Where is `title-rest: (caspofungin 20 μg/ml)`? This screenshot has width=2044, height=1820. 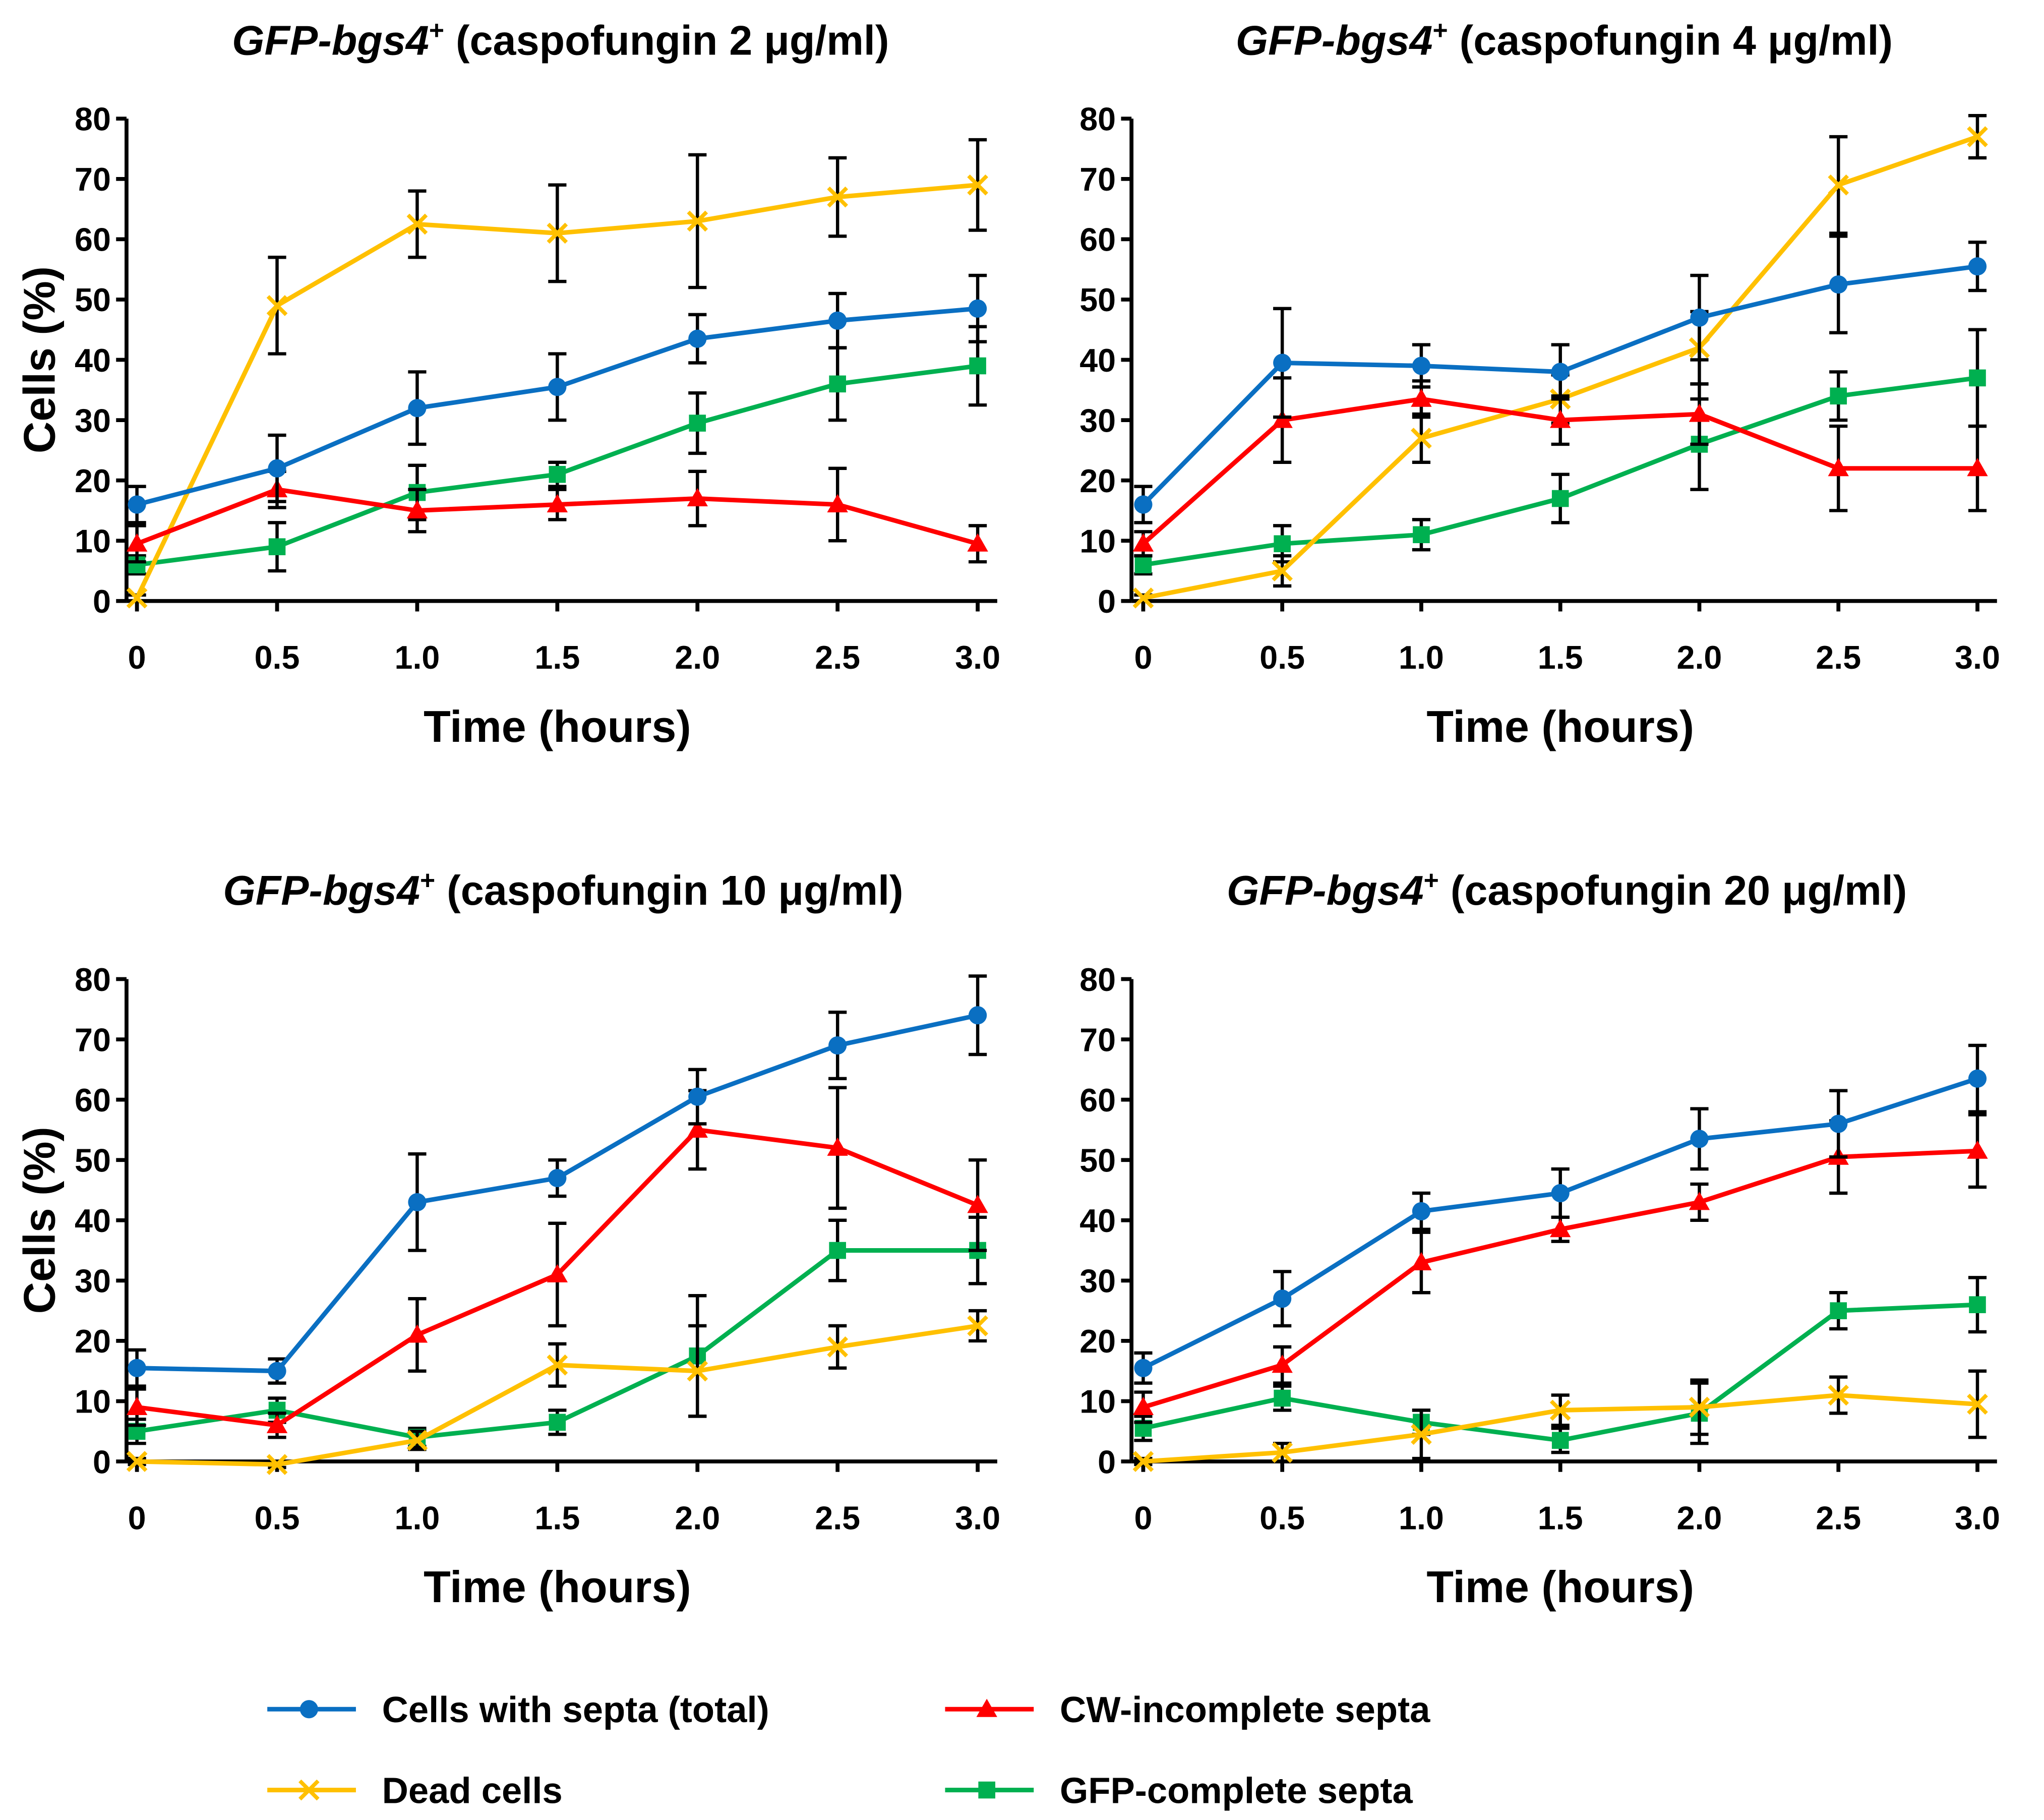 title-rest: (caspofungin 20 μg/ml) is located at coordinates (1673, 890).